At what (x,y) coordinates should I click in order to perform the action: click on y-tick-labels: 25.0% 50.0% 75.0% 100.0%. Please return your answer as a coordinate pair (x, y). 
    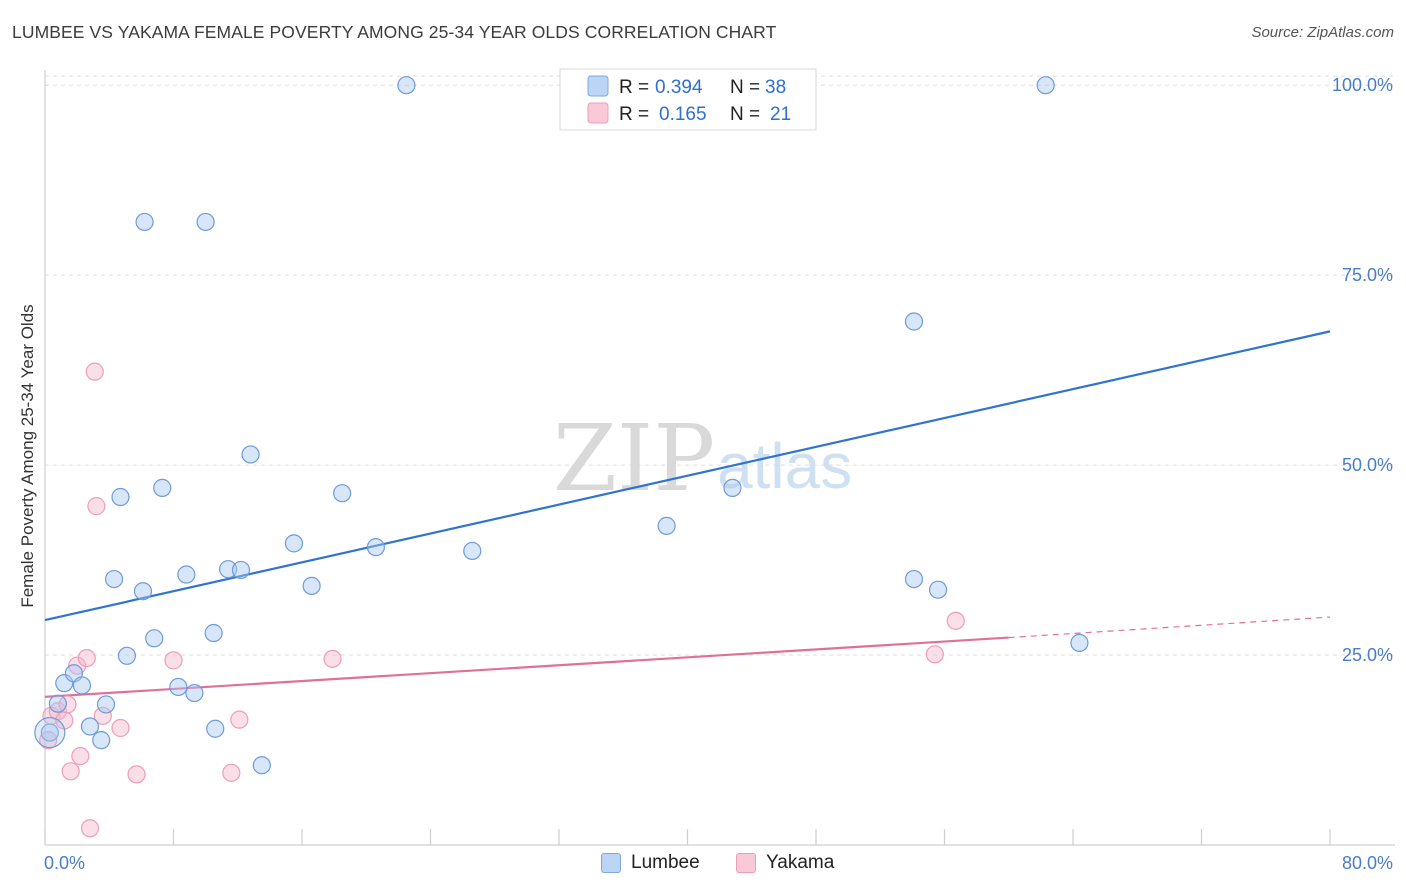
    Looking at the image, I should click on (1362, 370).